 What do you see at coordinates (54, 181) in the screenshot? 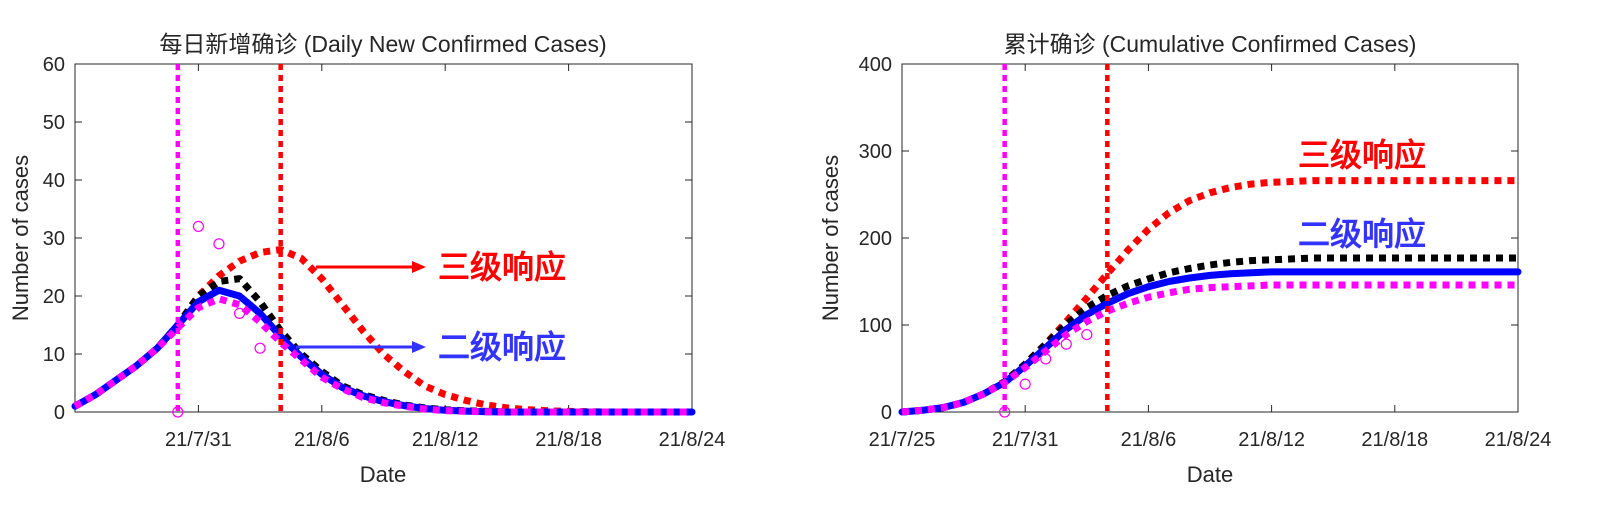
I see `y-tick-label: 40` at bounding box center [54, 181].